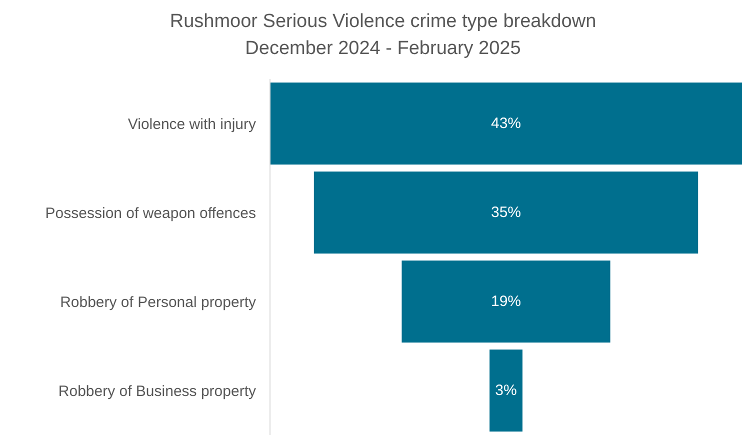 The height and width of the screenshot is (435, 742). Describe the element at coordinates (192, 124) in the screenshot. I see `category-label: Violence with injury` at that location.